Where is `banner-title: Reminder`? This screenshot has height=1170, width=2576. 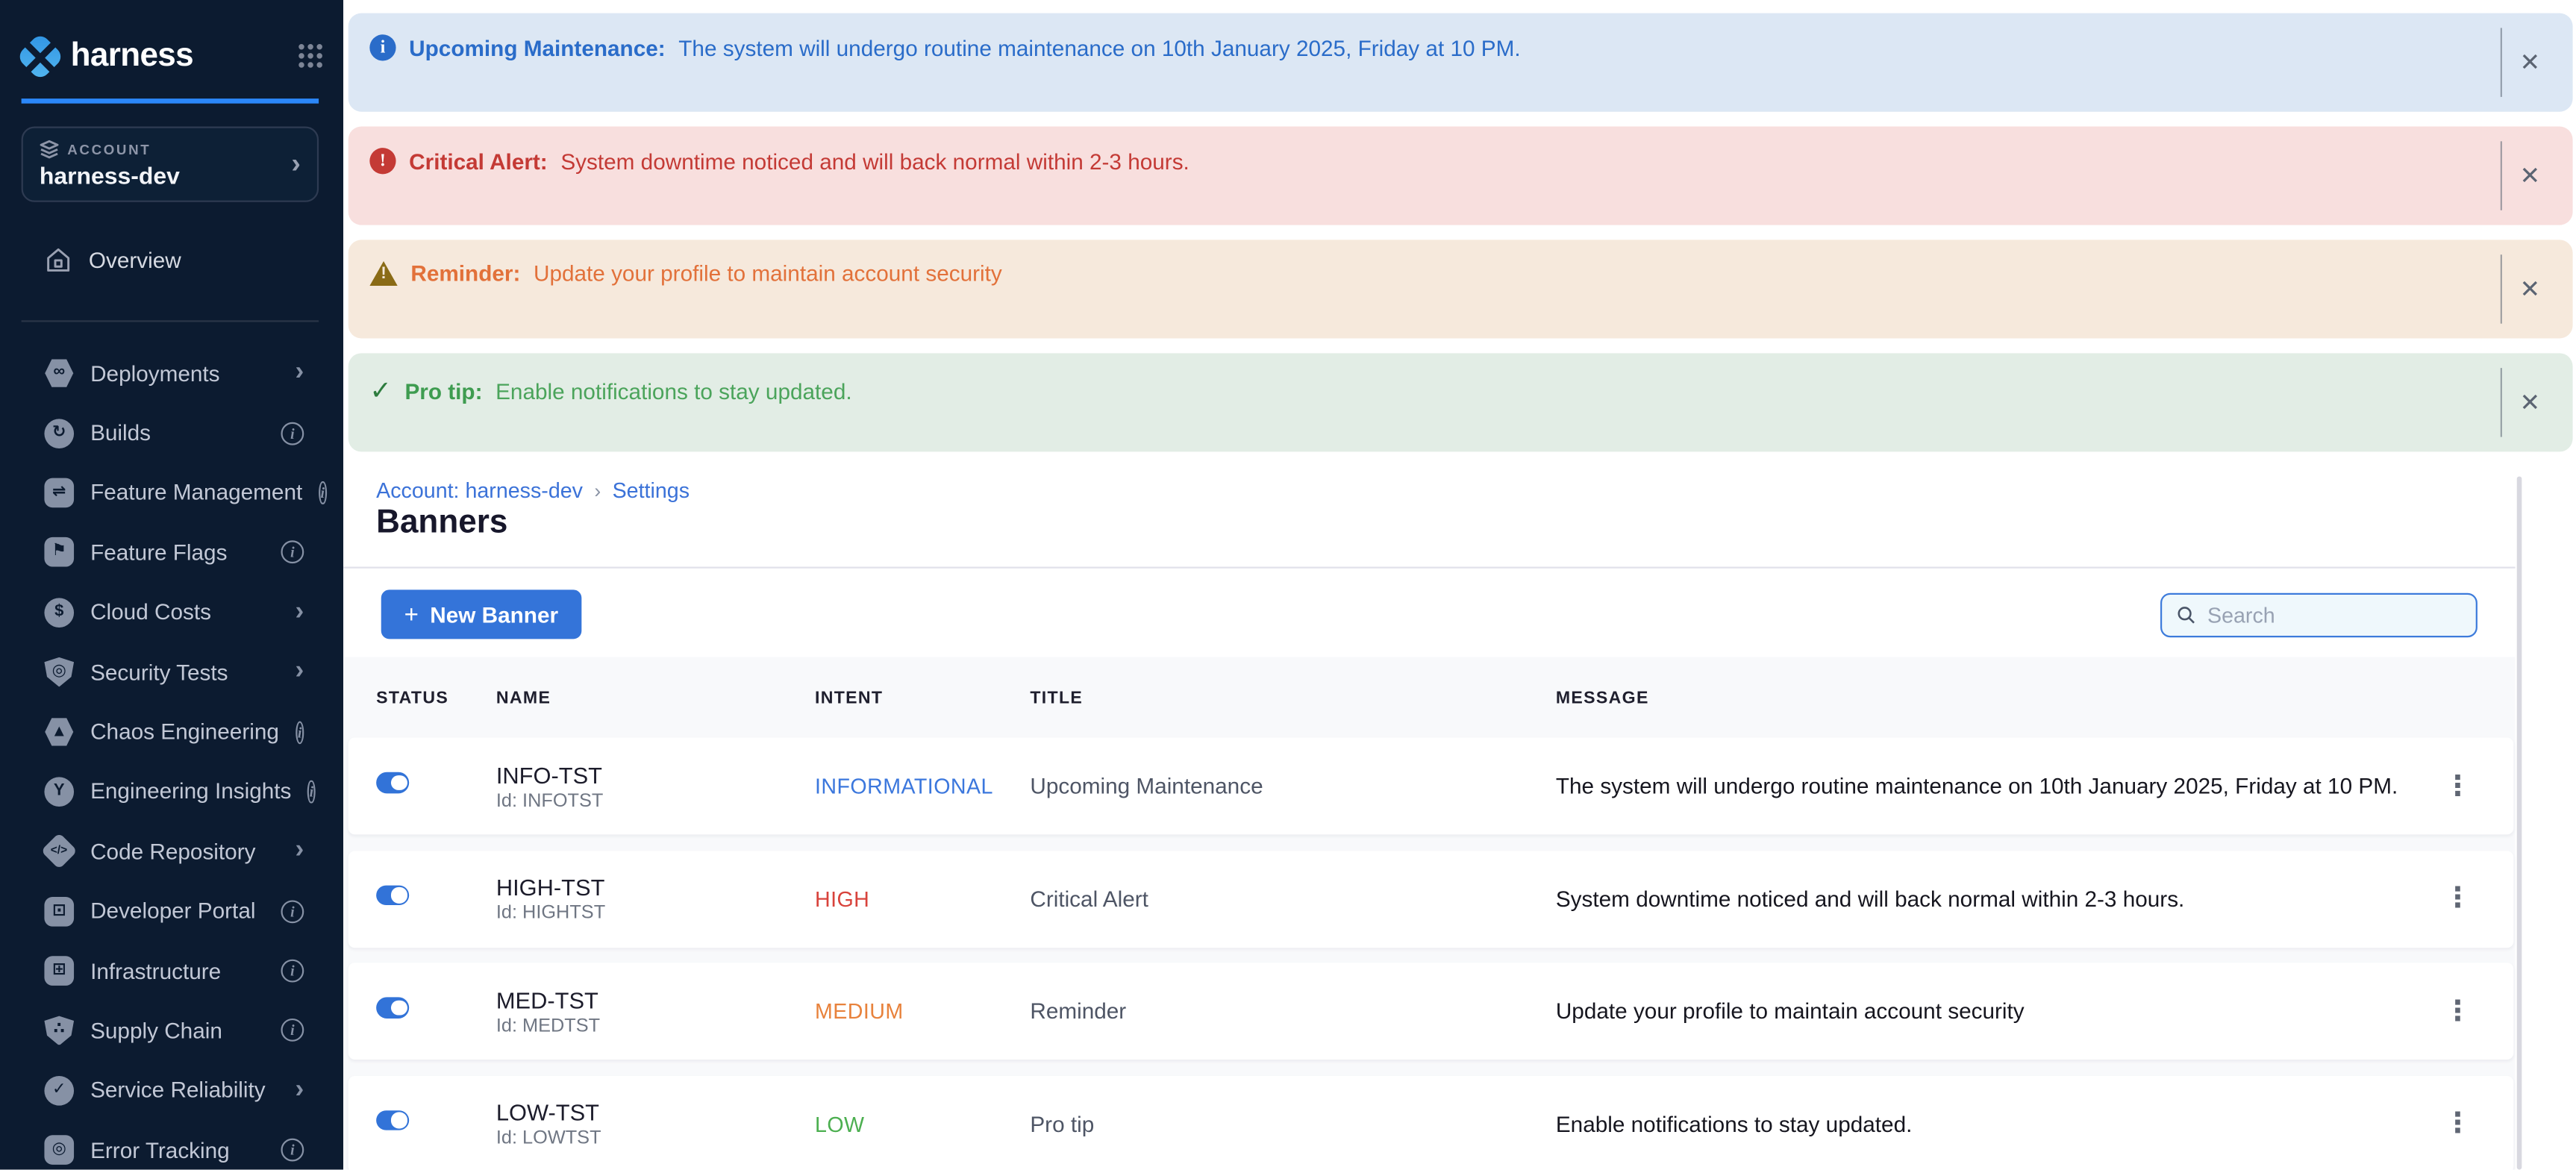 banner-title: Reminder is located at coordinates (1078, 1011).